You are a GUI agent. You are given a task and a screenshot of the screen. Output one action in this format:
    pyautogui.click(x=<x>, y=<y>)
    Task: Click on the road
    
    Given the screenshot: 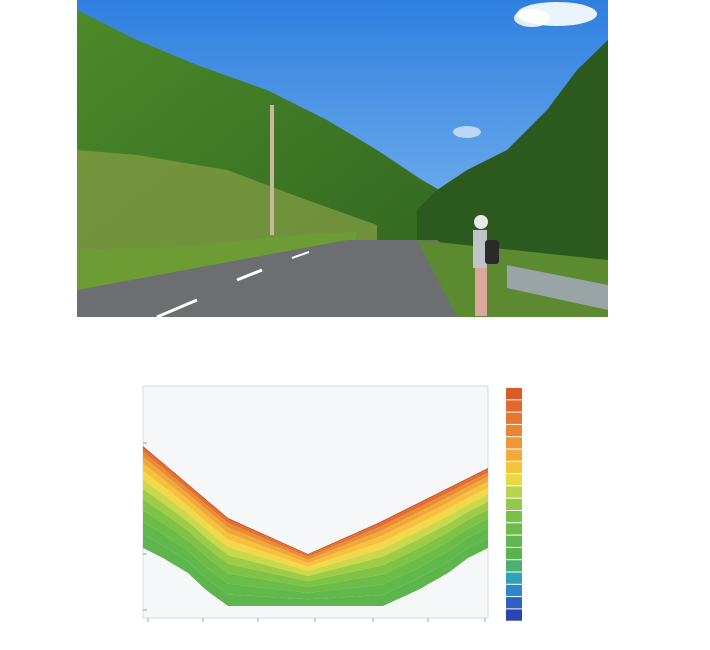 What is the action you would take?
    pyautogui.click(x=307, y=278)
    